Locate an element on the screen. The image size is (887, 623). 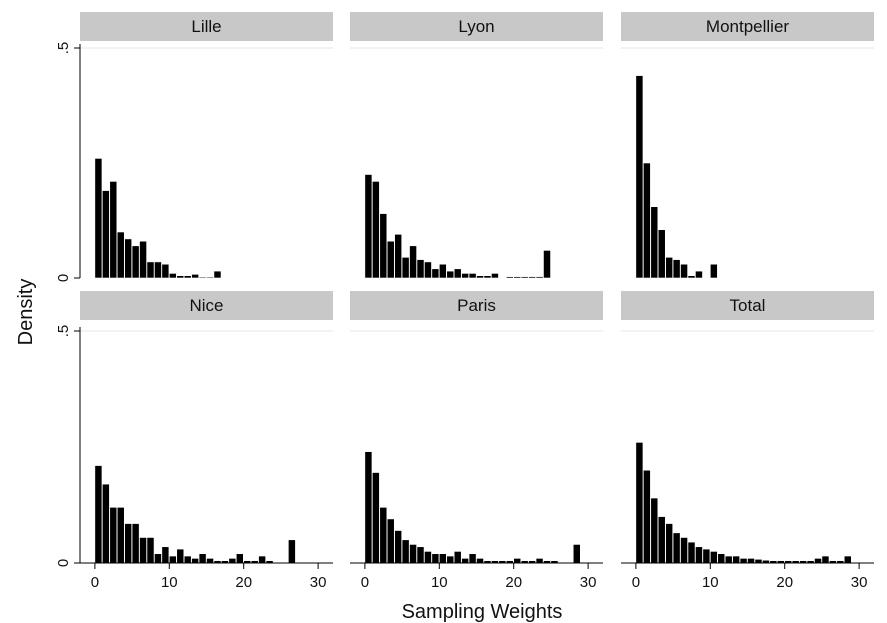
panel-title: Total is located at coordinates (748, 305).